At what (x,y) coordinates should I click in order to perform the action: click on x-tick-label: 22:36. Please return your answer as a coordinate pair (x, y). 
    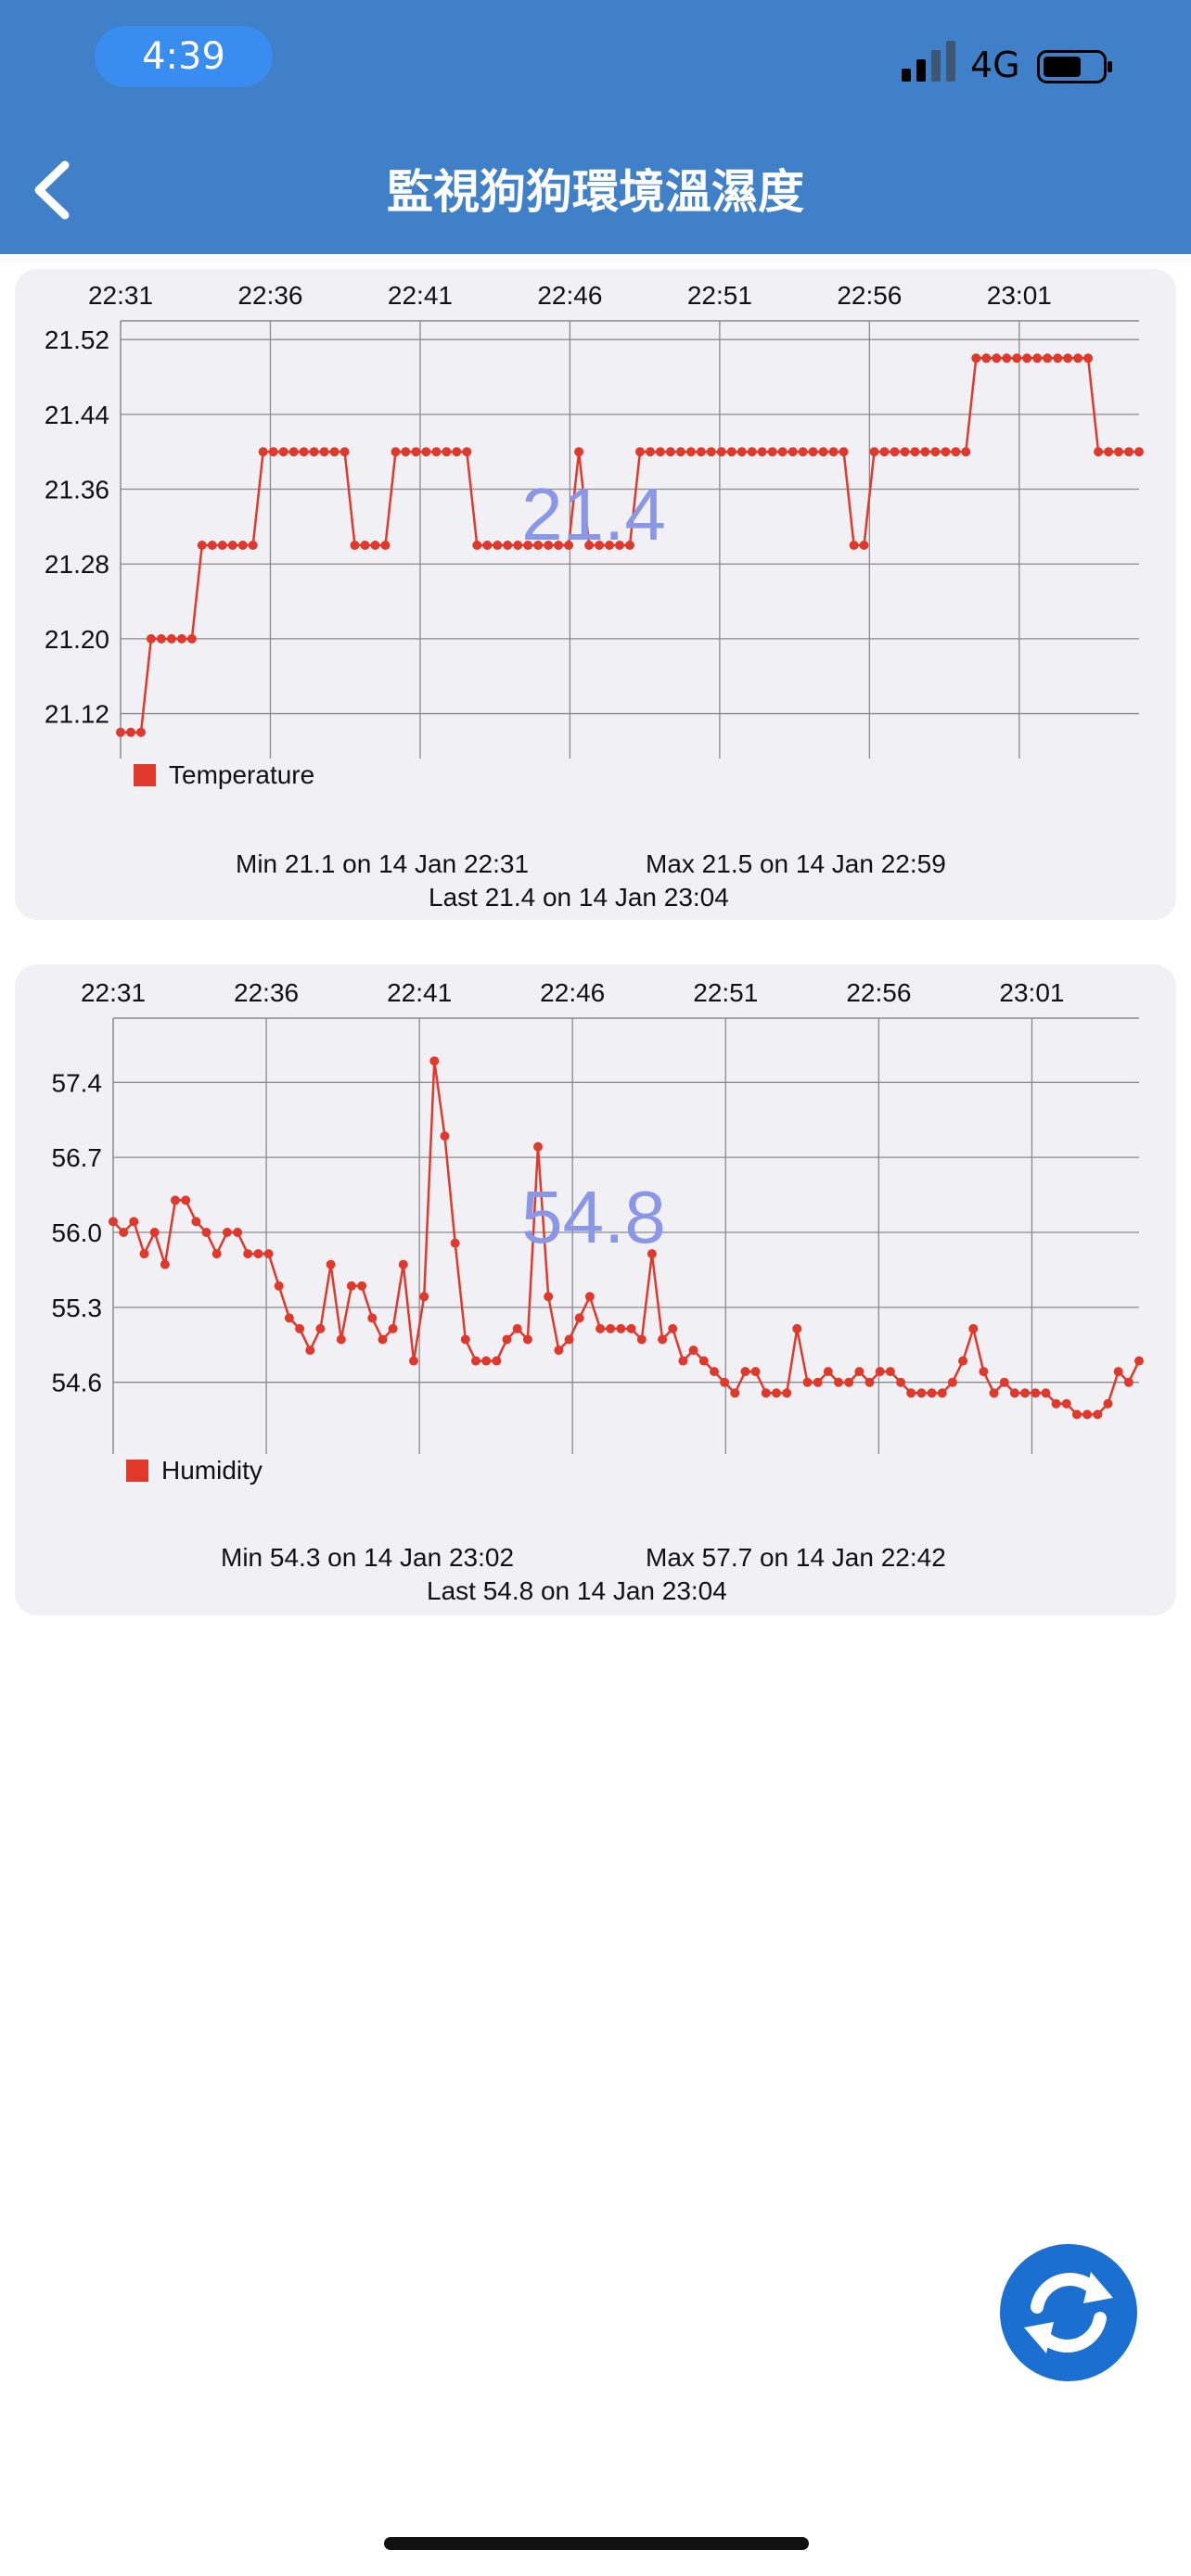
    Looking at the image, I should click on (270, 296).